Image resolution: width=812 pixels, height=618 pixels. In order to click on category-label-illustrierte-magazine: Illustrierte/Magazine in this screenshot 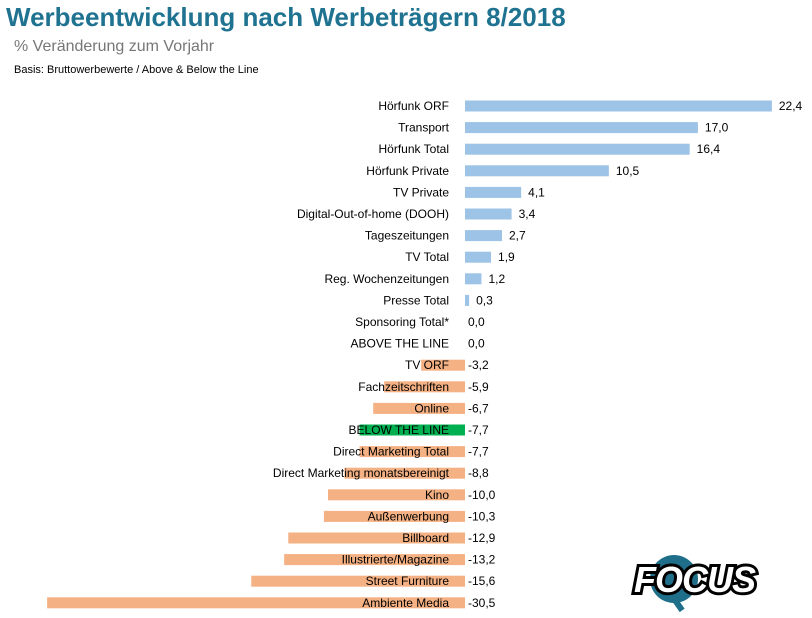, I will do `click(396, 560)`.